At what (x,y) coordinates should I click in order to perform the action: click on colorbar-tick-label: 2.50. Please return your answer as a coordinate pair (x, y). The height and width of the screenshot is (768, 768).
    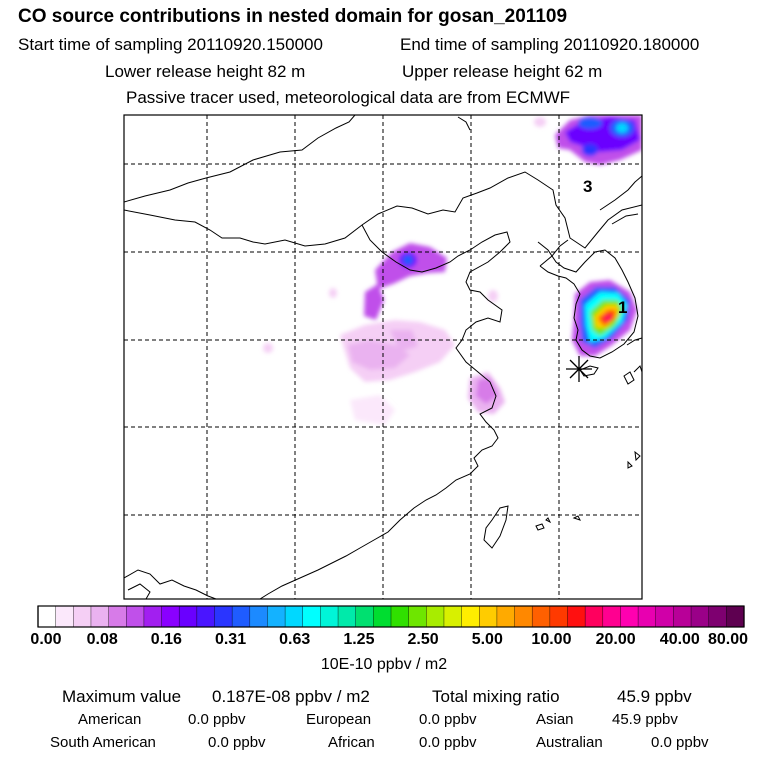
    Looking at the image, I should click on (423, 639).